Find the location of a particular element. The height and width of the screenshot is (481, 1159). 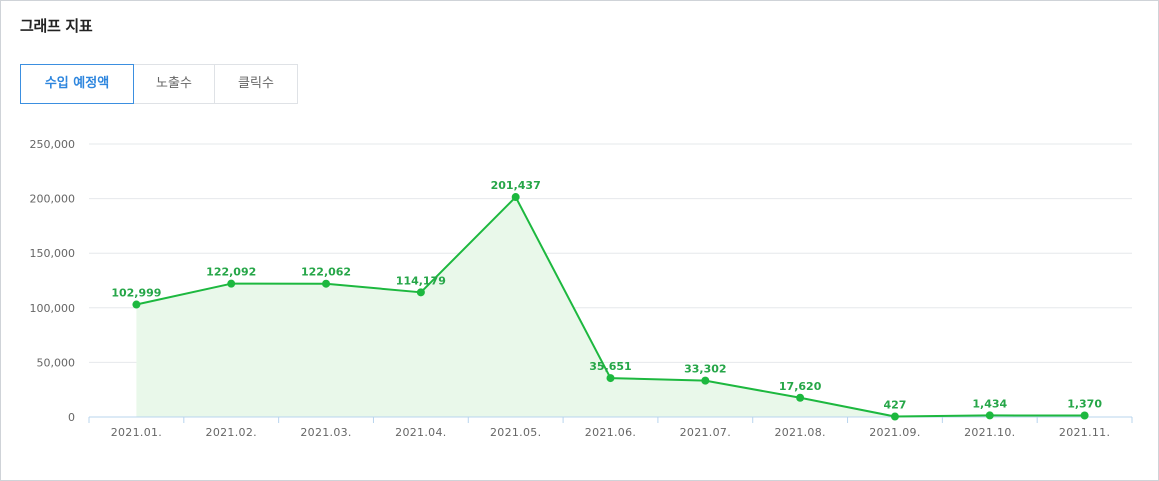

data-label: 35,651 is located at coordinates (610, 366).